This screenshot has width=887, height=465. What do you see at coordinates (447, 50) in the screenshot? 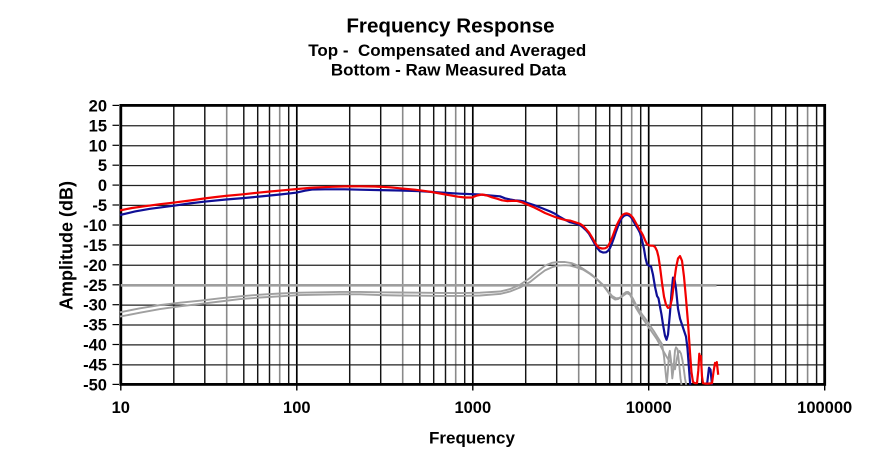
I see `svg-text:Top - Compensated and Average: Top - Compensated and Averaged` at bounding box center [447, 50].